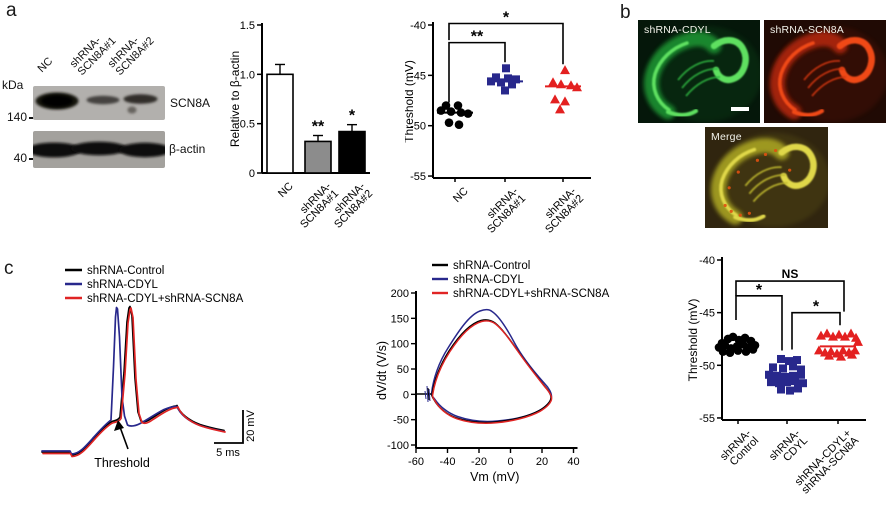 This screenshot has height=505, width=889. I want to click on scale-bar, so click(229, 427).